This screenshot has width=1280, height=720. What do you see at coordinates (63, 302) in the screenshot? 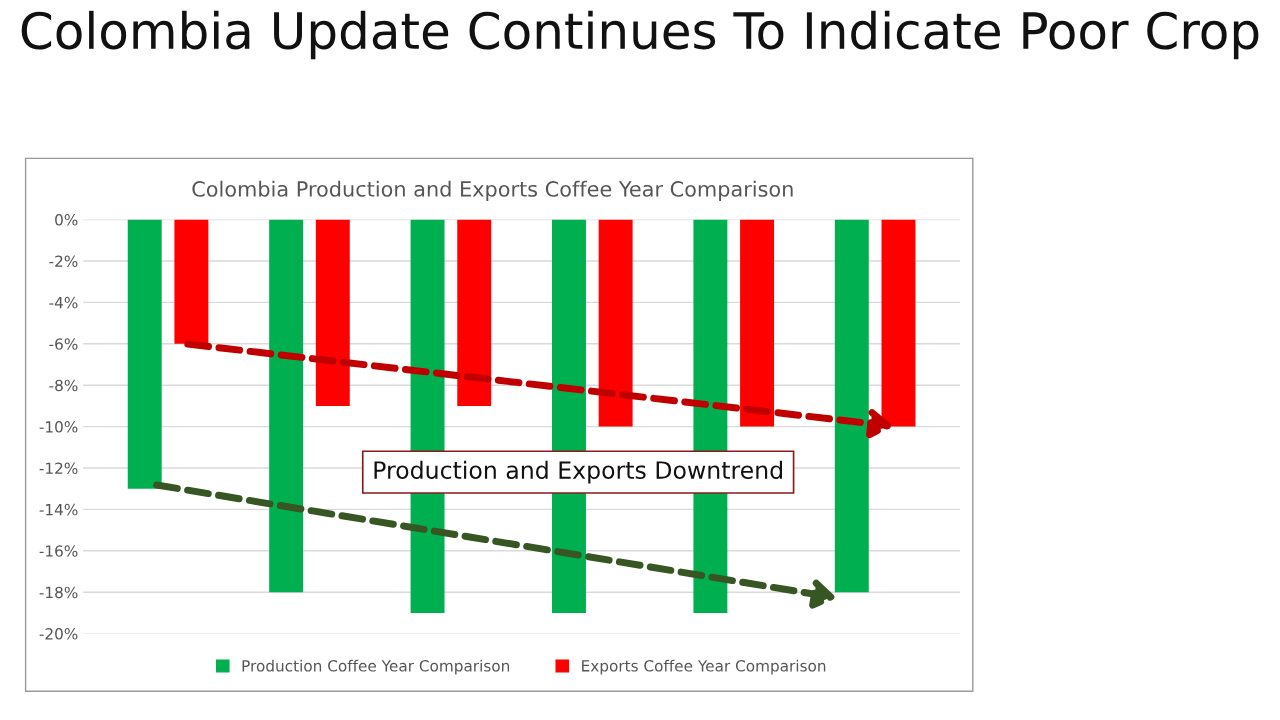
I see `y-tick-label: -4%` at bounding box center [63, 302].